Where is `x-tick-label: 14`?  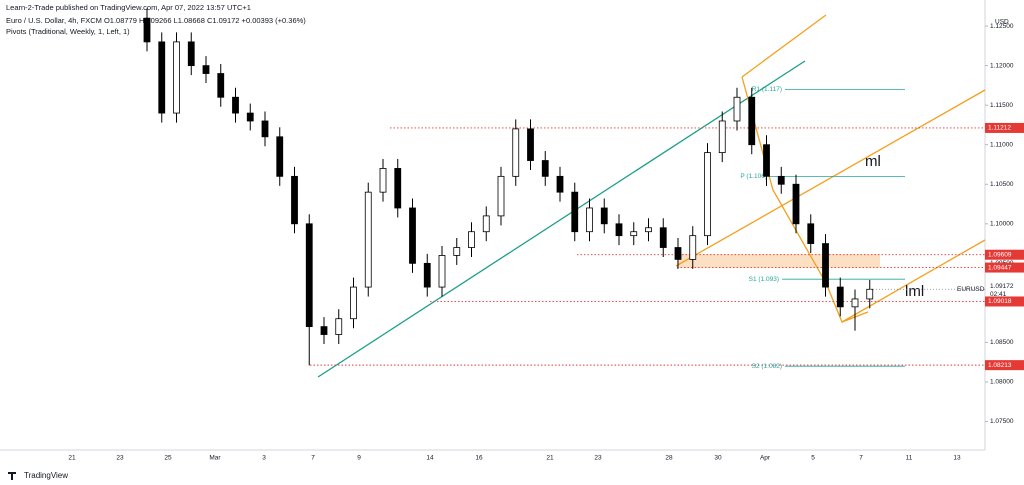
x-tick-label: 14 is located at coordinates (430, 458).